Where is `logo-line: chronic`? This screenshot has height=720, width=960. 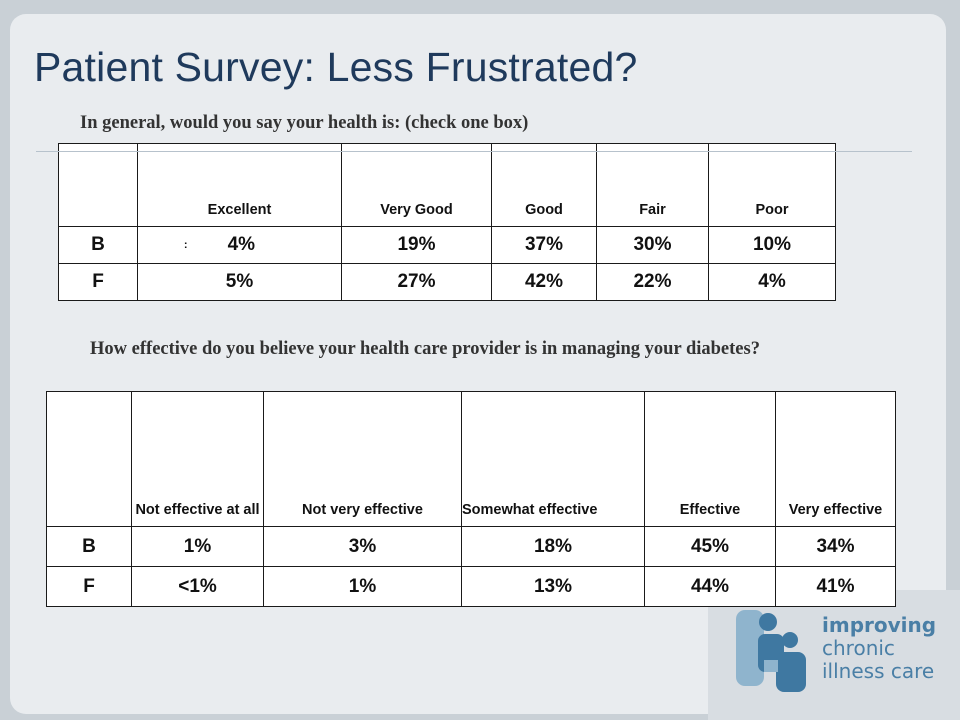
logo-line: chronic is located at coordinates (858, 648).